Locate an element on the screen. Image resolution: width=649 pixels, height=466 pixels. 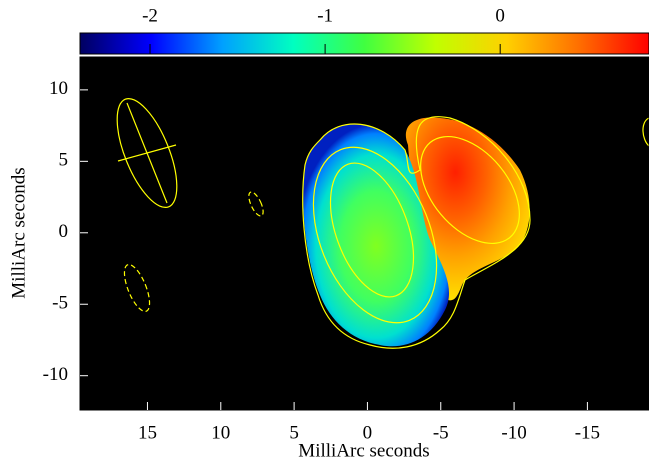
image-region is located at coordinates (376, 235).